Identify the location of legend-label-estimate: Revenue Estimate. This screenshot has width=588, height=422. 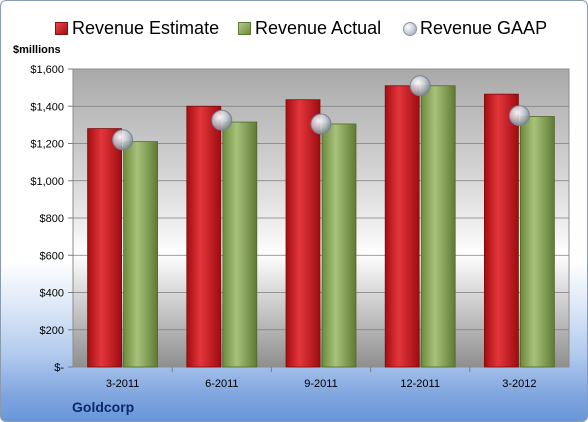
(146, 28).